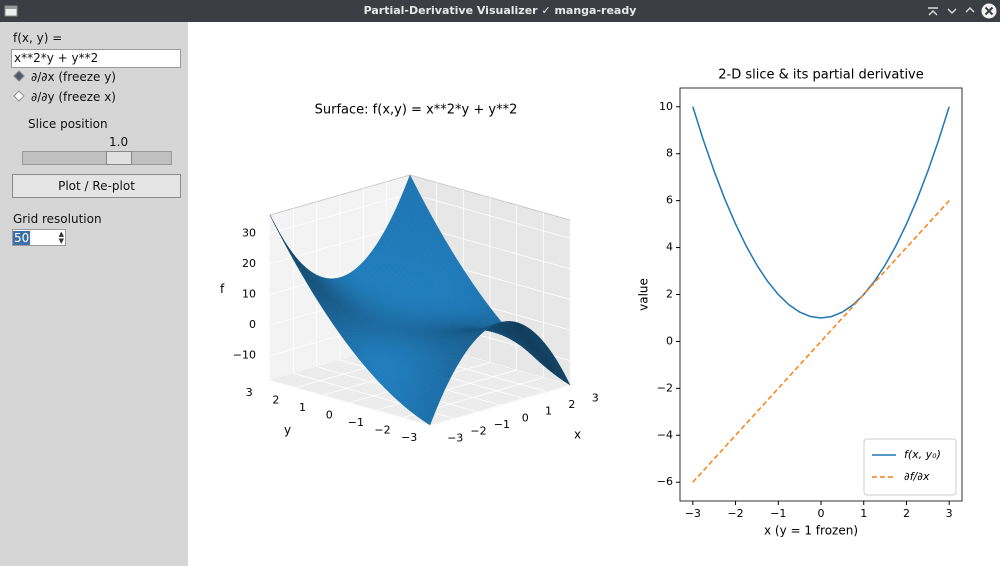  Describe the element at coordinates (97, 158) in the screenshot. I see `slice-slider` at that location.